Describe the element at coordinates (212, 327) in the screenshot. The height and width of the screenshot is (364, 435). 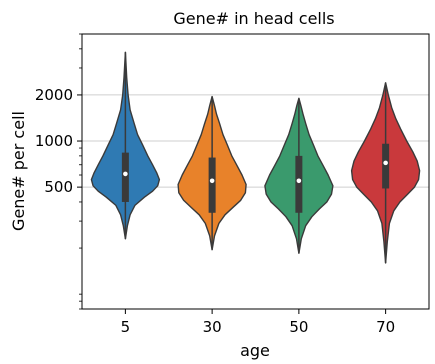
I see `x-tick-label: 30` at that location.